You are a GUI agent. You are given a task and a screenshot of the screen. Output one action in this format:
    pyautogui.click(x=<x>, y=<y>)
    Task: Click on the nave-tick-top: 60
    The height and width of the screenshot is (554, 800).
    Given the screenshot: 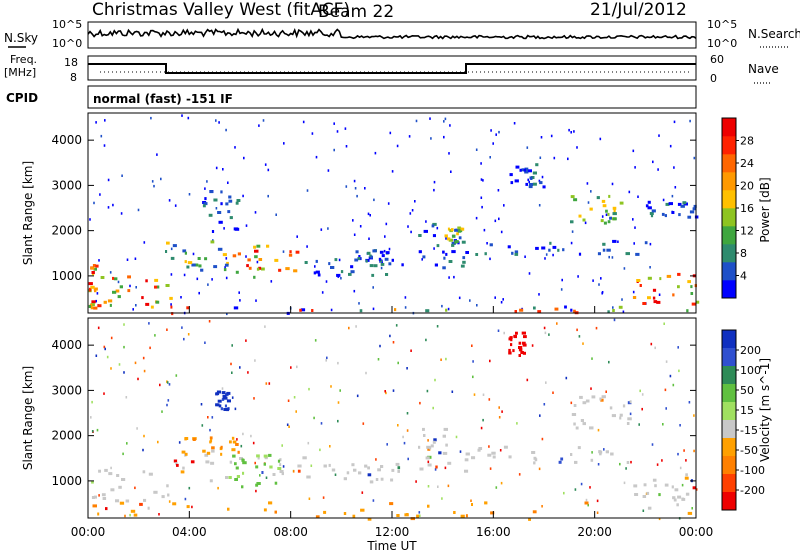 What is the action you would take?
    pyautogui.click(x=717, y=59)
    